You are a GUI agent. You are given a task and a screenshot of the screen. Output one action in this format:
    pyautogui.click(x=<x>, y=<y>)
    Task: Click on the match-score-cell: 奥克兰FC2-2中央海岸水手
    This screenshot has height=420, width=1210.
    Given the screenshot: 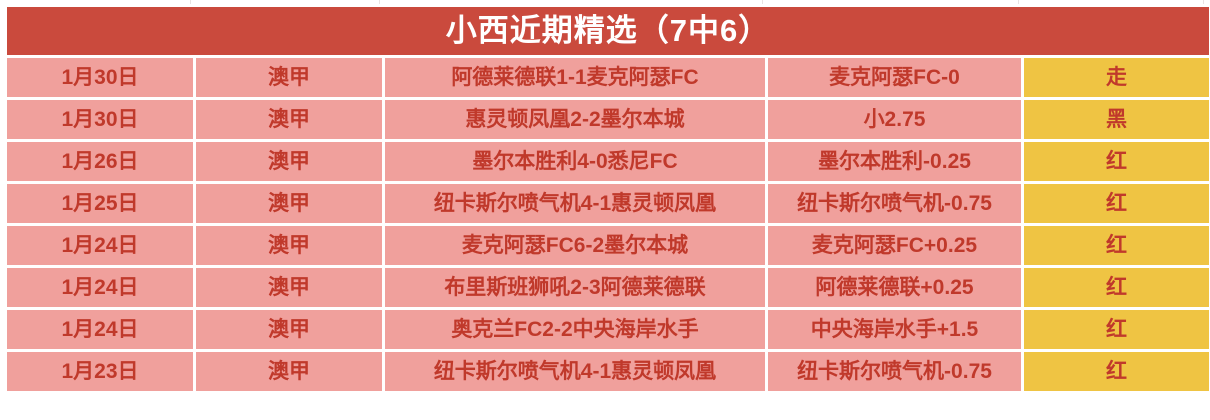 What is the action you would take?
    pyautogui.click(x=575, y=329)
    